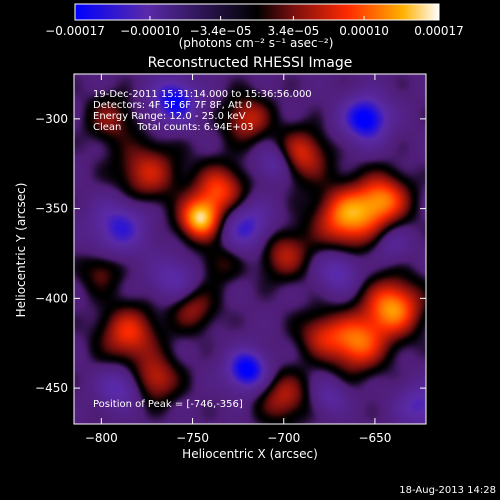  What do you see at coordinates (250, 454) in the screenshot?
I see `x-axis-label: Heliocentric X (arcsec)` at bounding box center [250, 454].